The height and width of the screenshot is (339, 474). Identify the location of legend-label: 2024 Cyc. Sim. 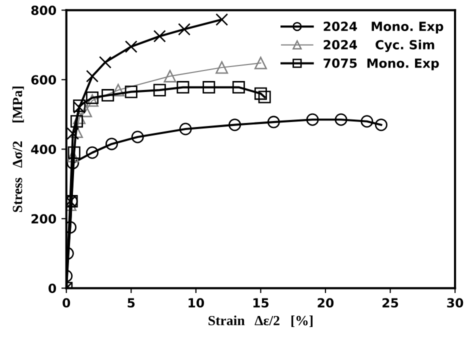
(379, 46).